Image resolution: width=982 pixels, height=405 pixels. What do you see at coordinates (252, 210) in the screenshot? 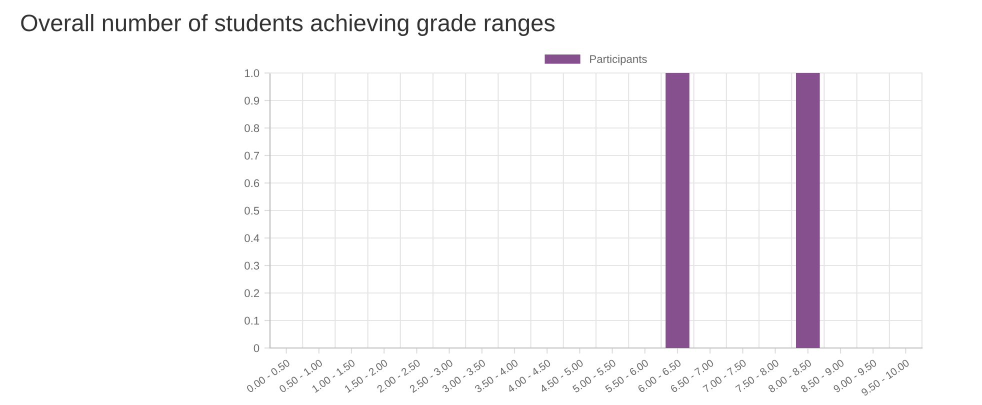
I see `y-tick-label: 0.5` at bounding box center [252, 210].